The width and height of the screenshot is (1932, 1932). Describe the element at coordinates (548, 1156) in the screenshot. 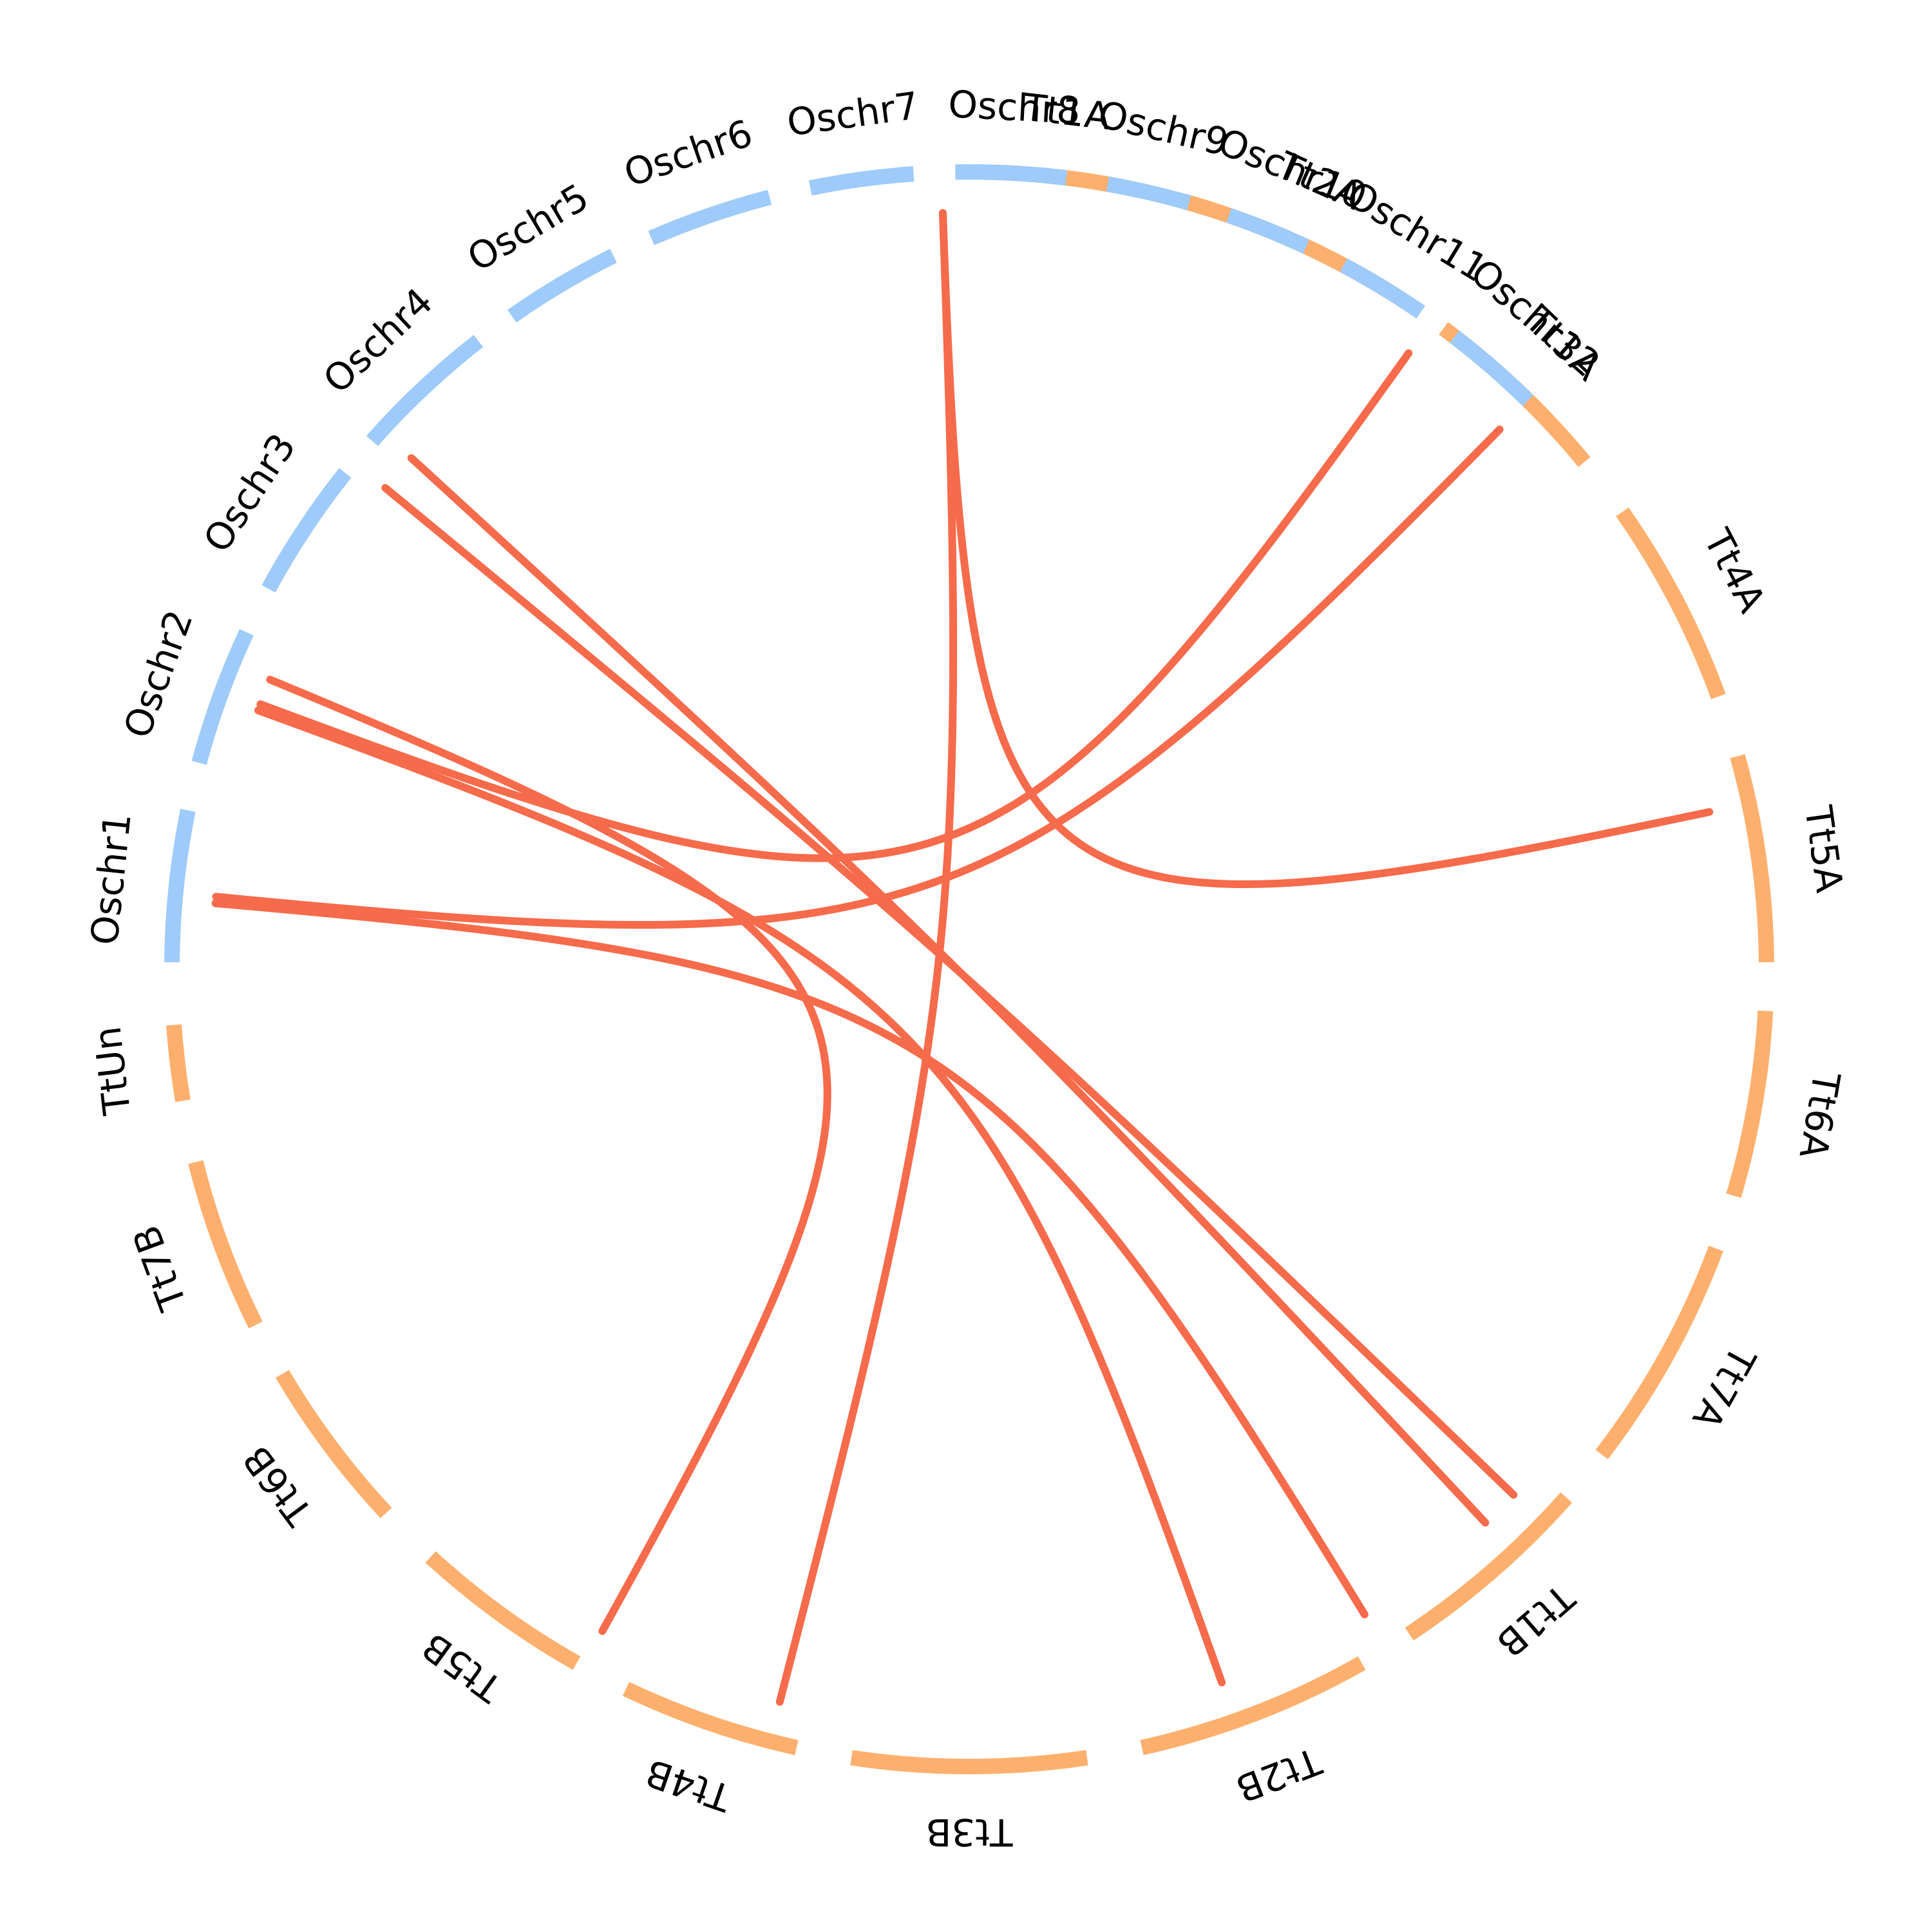

I see `link-oschr2-tt6b` at that location.